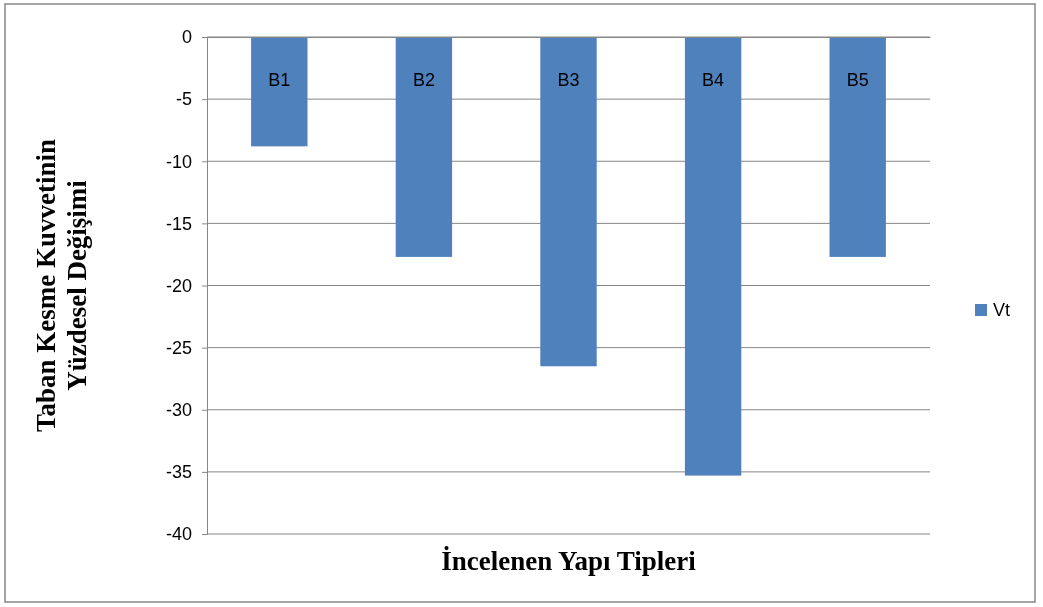 This screenshot has height=607, width=1043. Describe the element at coordinates (279, 79) in the screenshot. I see `x-tick-label: B1` at that location.